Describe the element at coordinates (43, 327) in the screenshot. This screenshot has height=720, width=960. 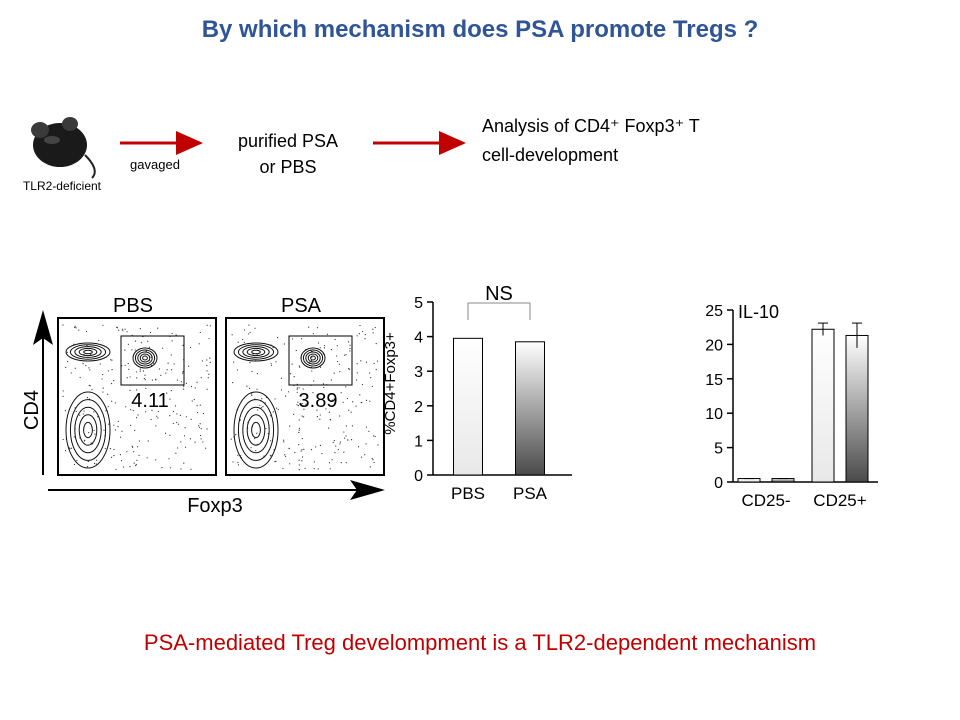
I see `flow-arrow` at that location.